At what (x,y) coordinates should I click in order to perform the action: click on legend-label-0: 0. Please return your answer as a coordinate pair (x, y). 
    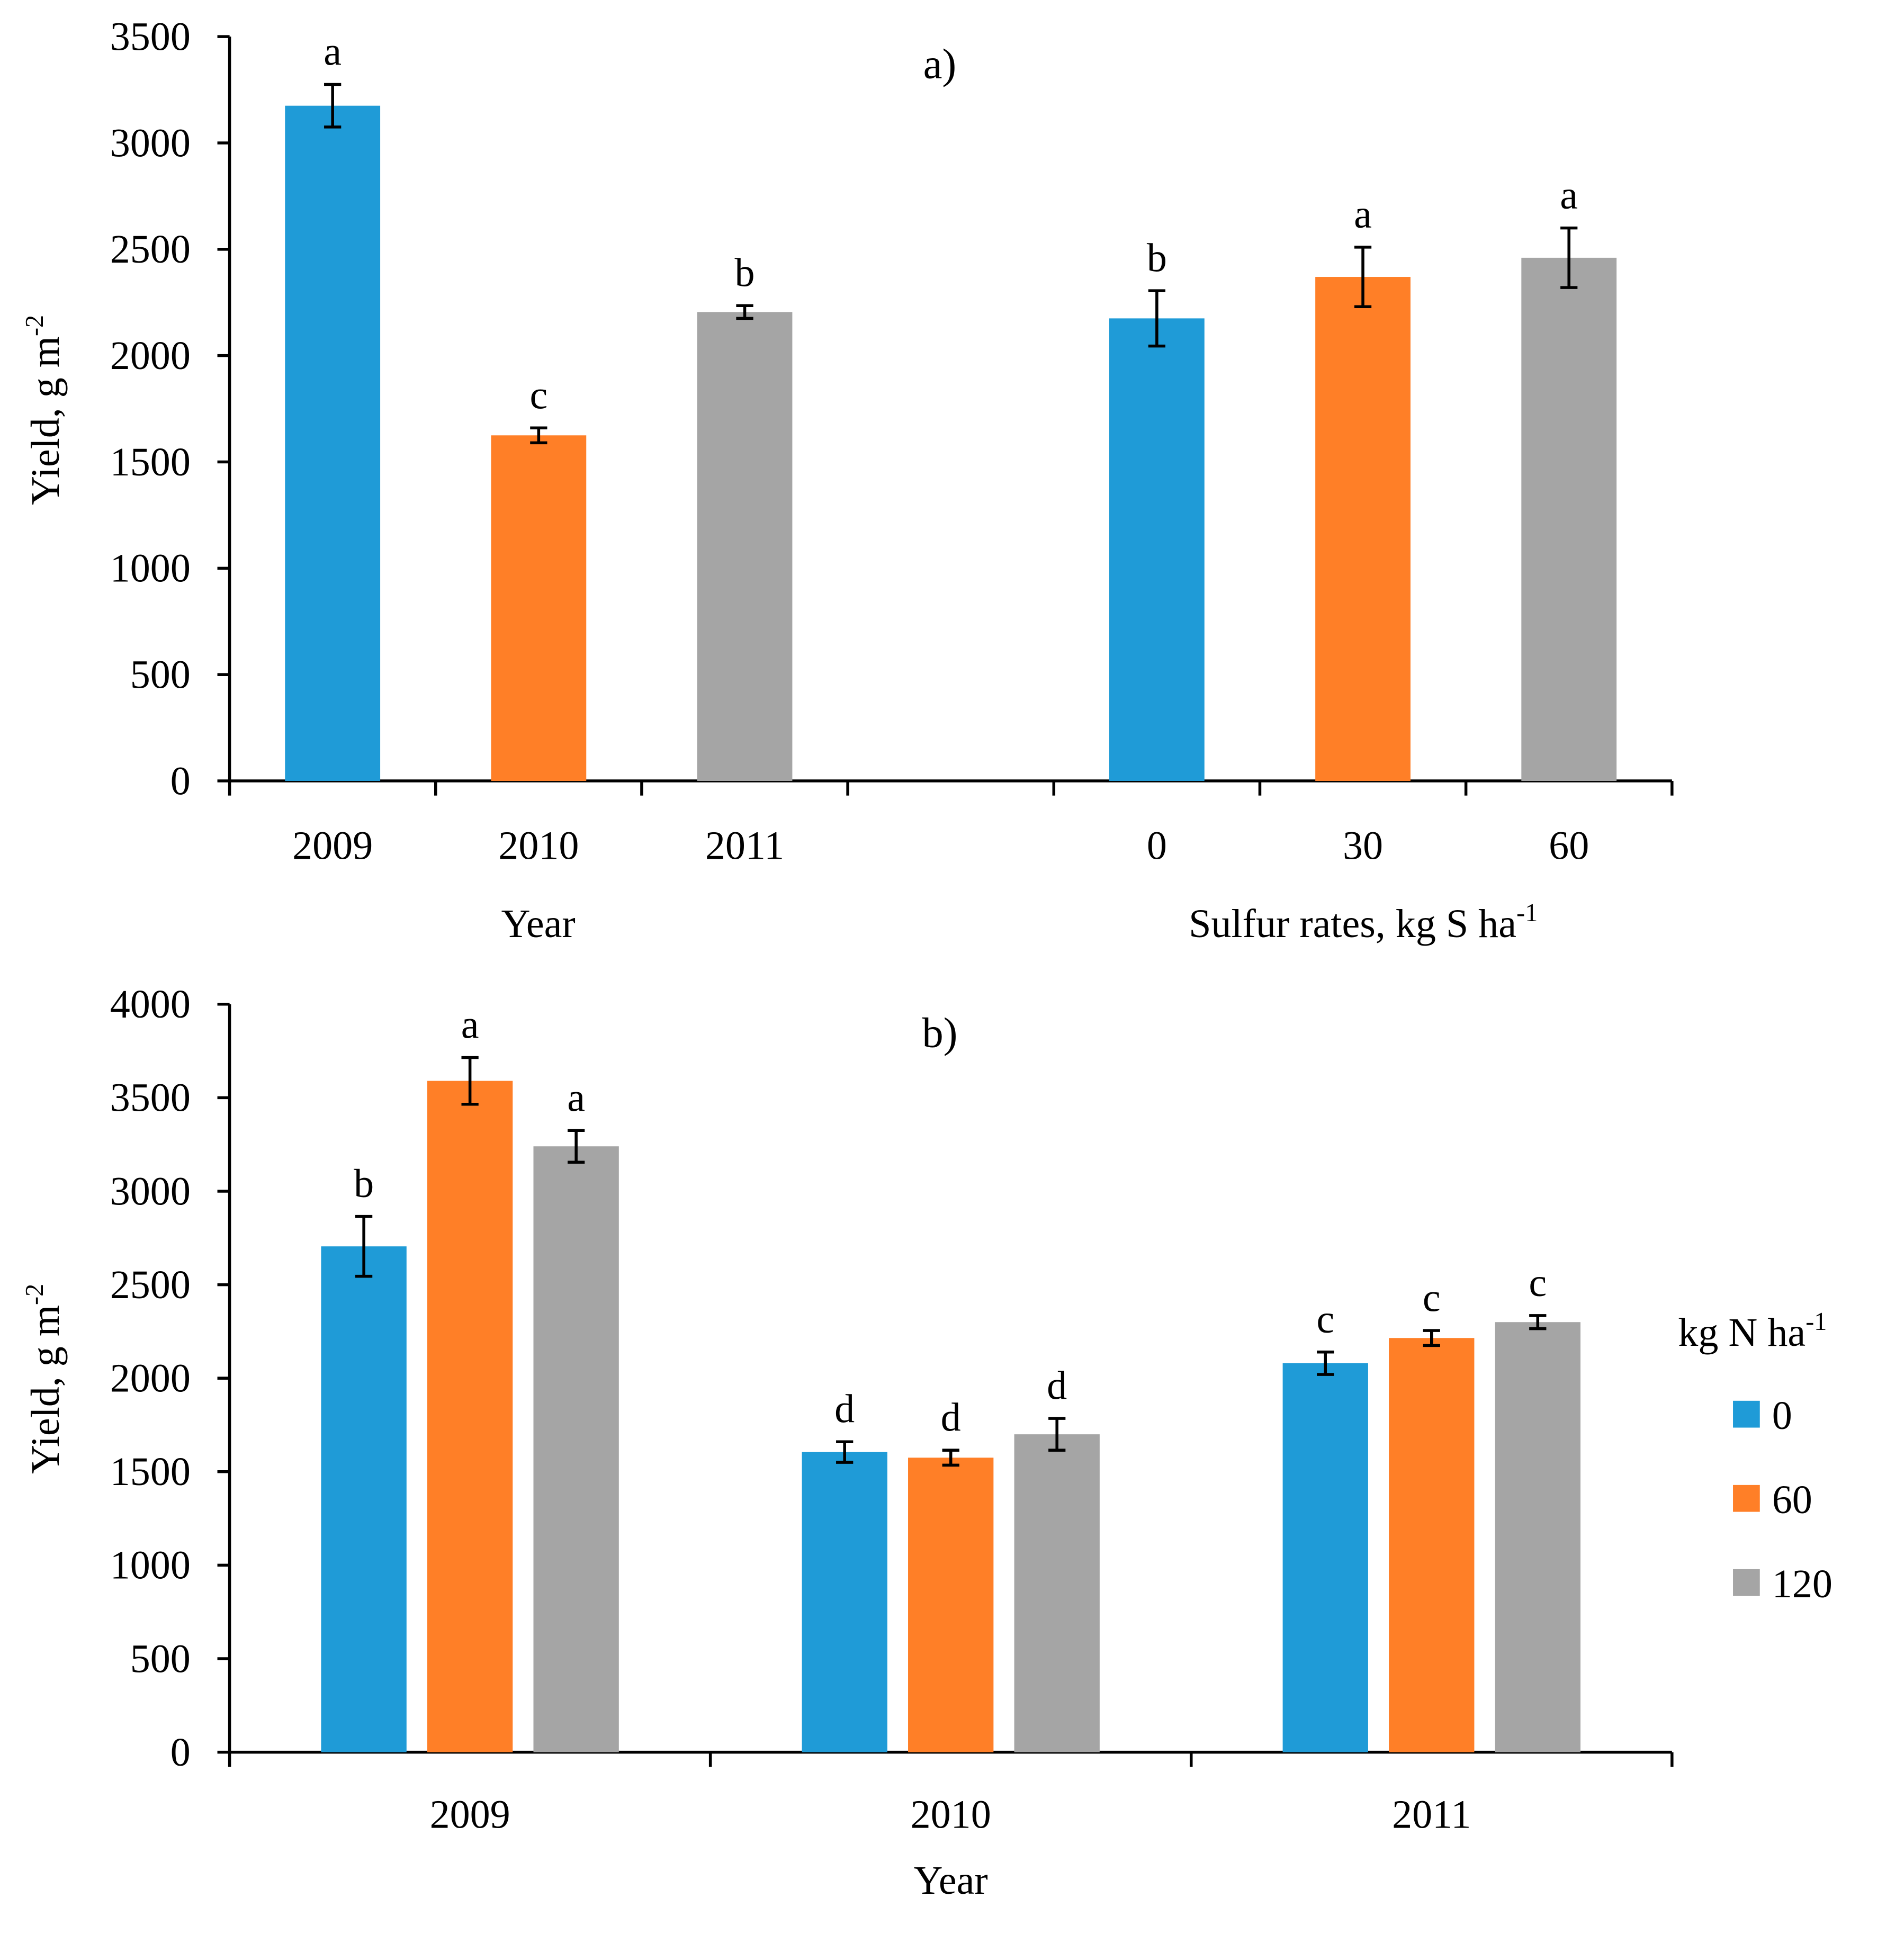
    Looking at the image, I should click on (1782, 1415).